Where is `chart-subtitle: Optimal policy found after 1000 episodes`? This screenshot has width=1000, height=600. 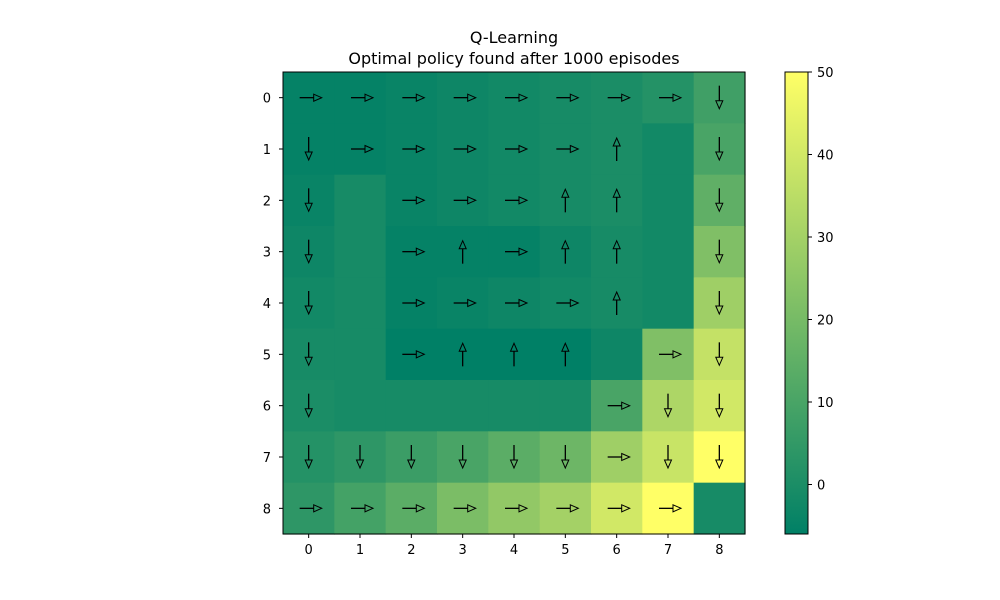 chart-subtitle: Optimal policy found after 1000 episodes is located at coordinates (513, 58).